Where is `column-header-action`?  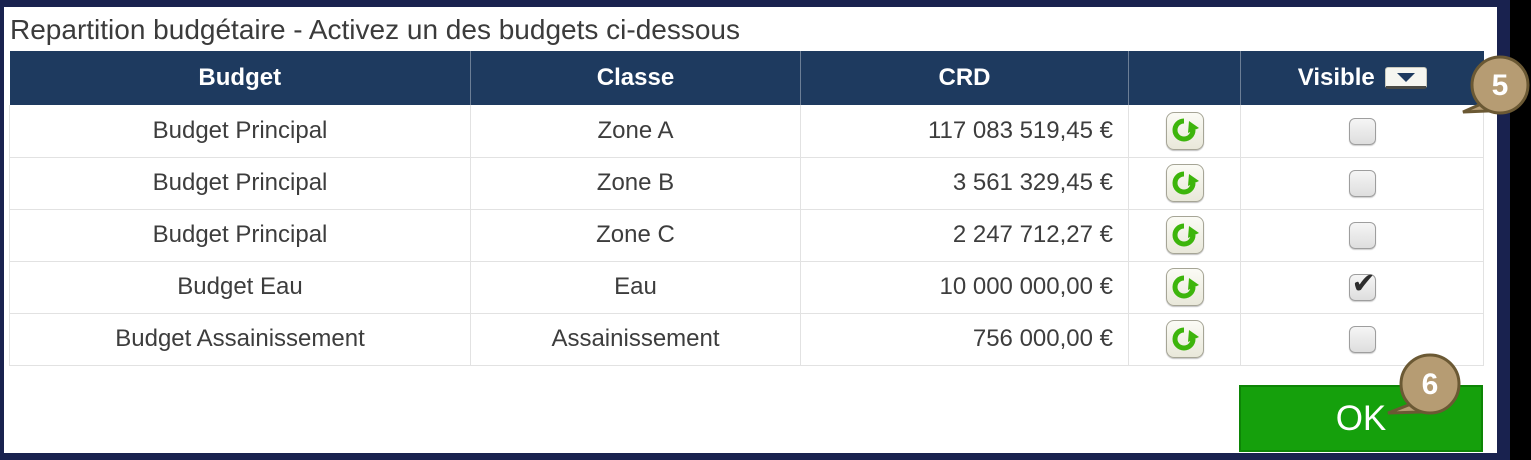 column-header-action is located at coordinates (1184, 78).